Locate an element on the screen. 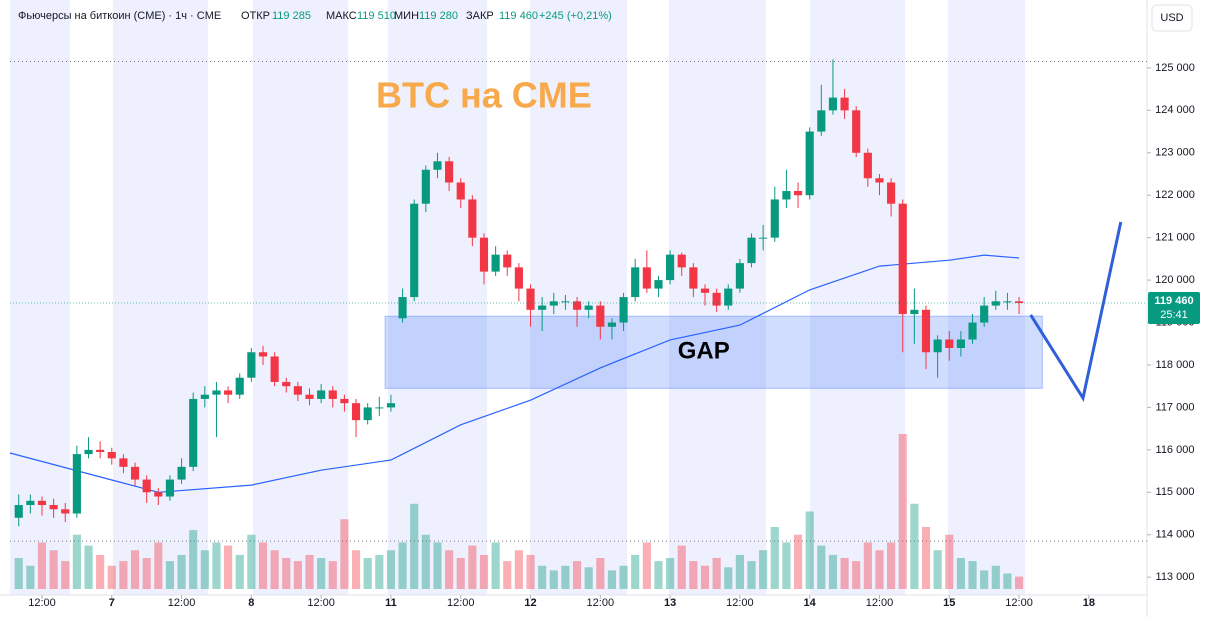 The height and width of the screenshot is (617, 1213). y-tick-label: 124 000 is located at coordinates (1175, 110).